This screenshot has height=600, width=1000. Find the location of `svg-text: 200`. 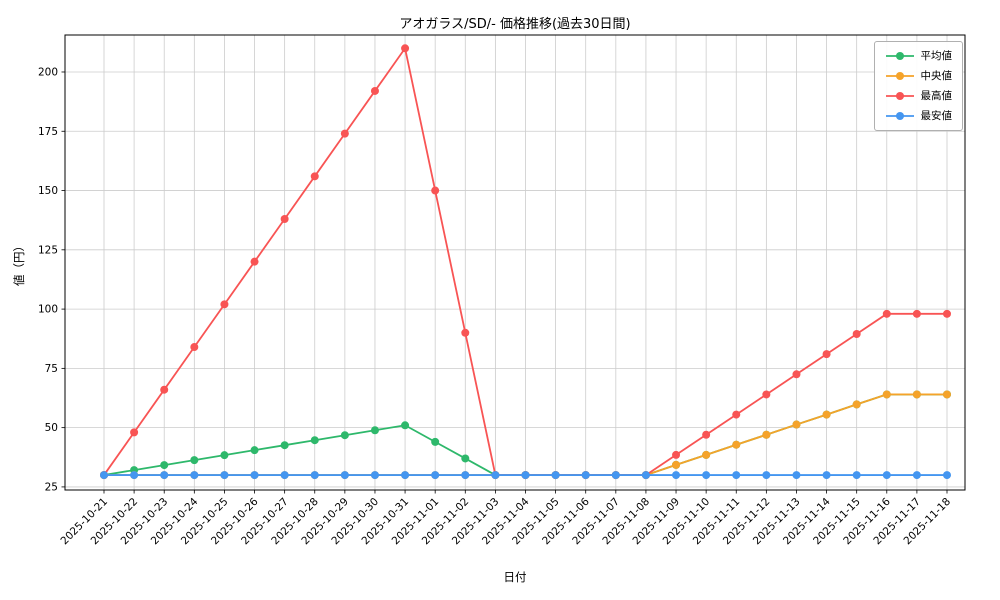

svg-text: 200 is located at coordinates (48, 72).